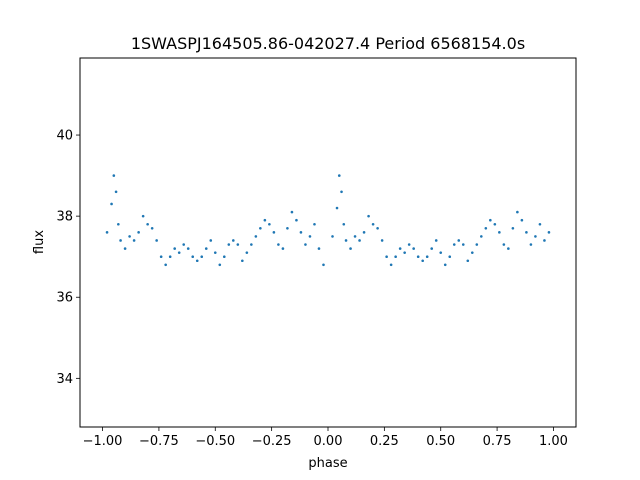 The height and width of the screenshot is (480, 640). What do you see at coordinates (328, 220) in the screenshot?
I see `scatter-points` at bounding box center [328, 220].